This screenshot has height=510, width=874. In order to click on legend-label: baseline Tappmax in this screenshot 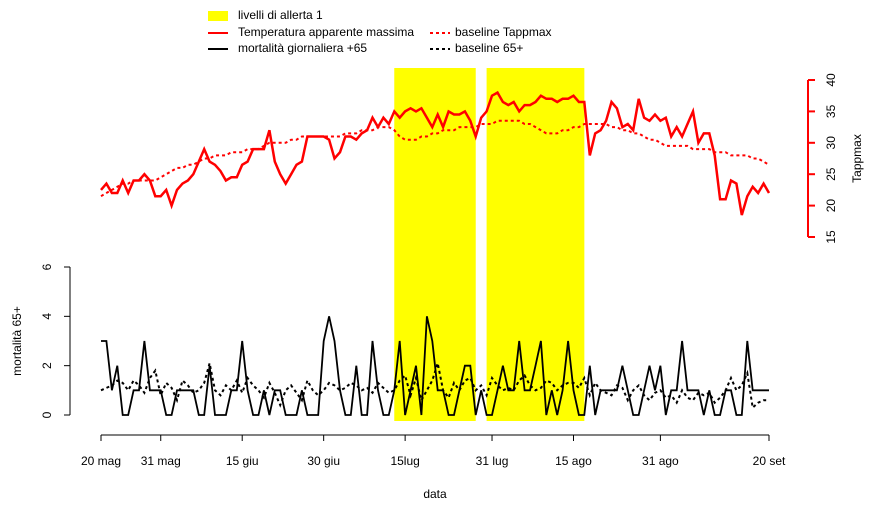, I will do `click(503, 32)`.